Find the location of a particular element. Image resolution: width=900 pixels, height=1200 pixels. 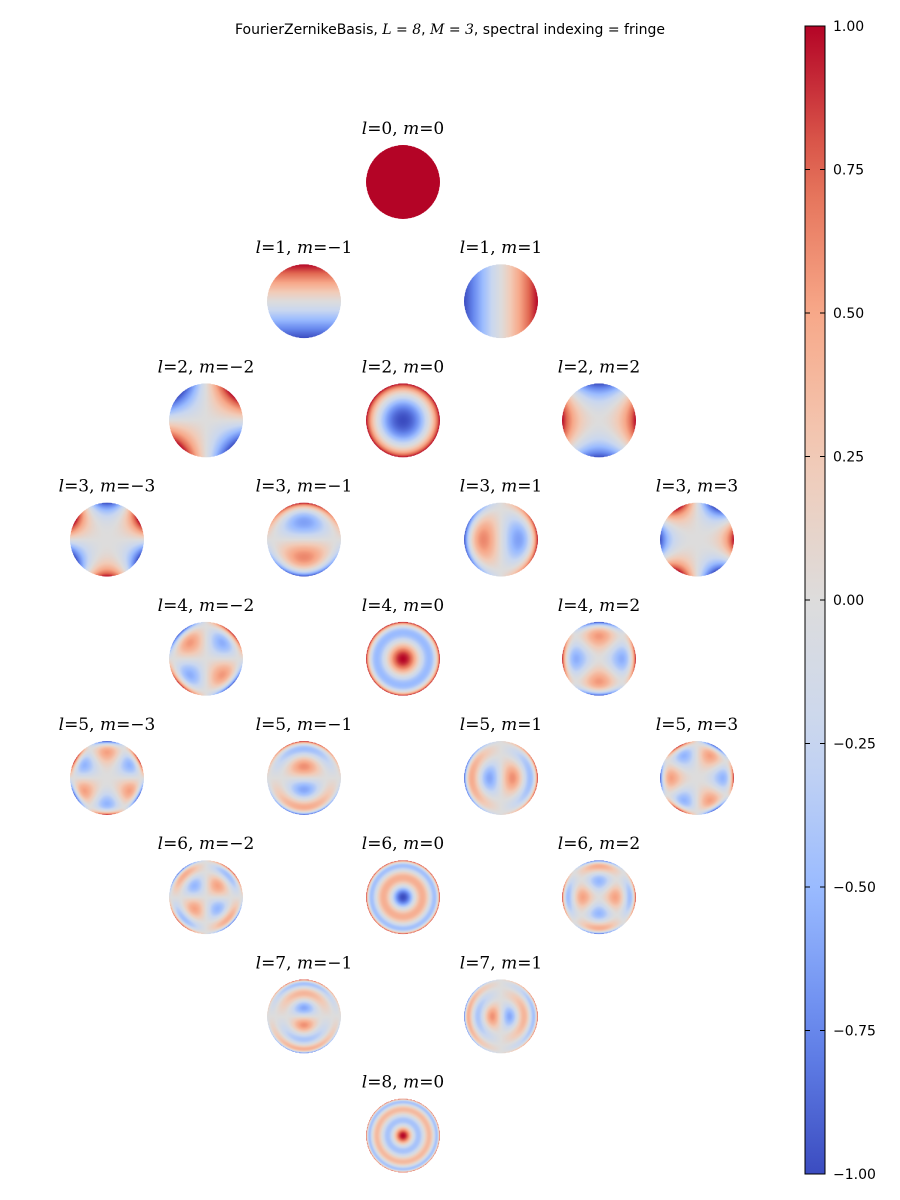

zernike-panel-l7-mneg1 is located at coordinates (304, 1016).